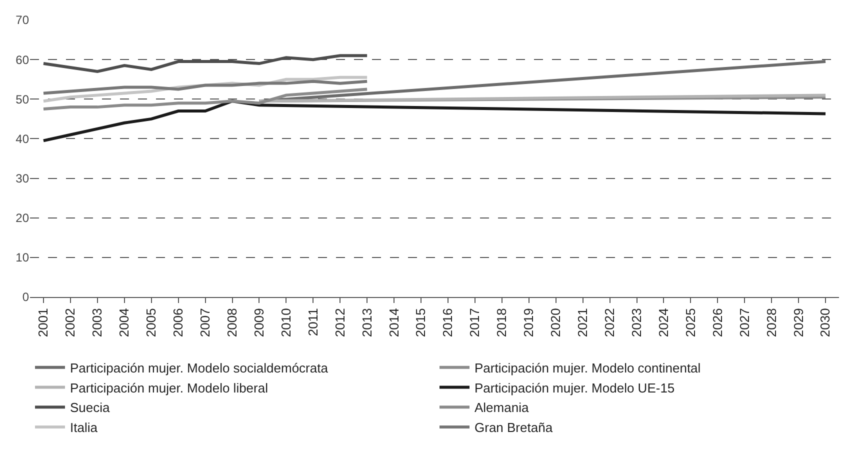 The image size is (854, 467). What do you see at coordinates (23, 257) in the screenshot?
I see `y-tick-label: 10` at bounding box center [23, 257].